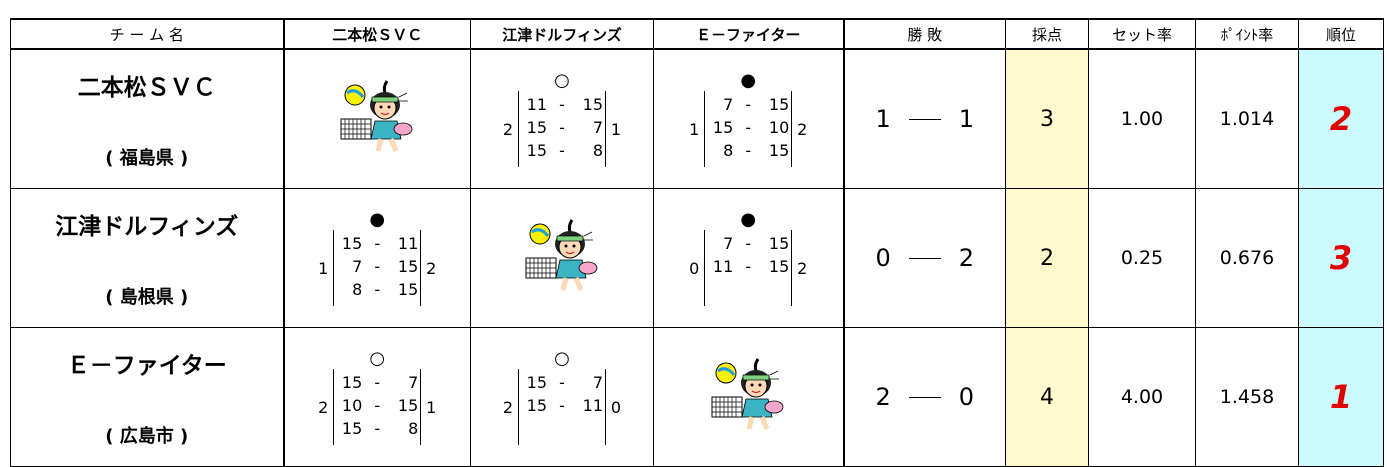 This screenshot has width=1387, height=467. I want to click on sets-lost: 1, so click(616, 129).